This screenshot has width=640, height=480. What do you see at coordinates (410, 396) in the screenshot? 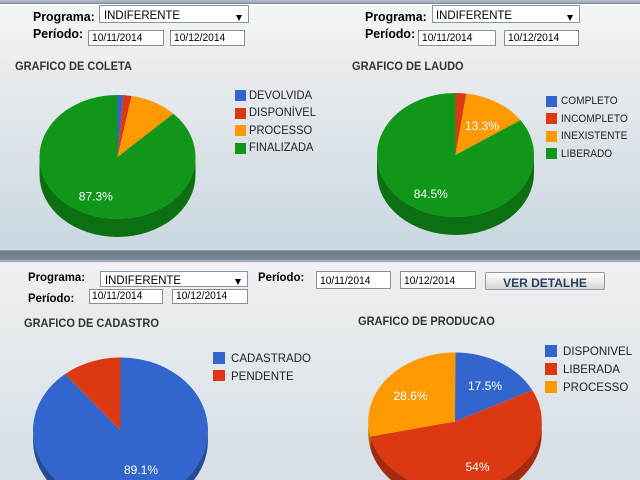
I see `svg-text: 28.6%` at bounding box center [410, 396].